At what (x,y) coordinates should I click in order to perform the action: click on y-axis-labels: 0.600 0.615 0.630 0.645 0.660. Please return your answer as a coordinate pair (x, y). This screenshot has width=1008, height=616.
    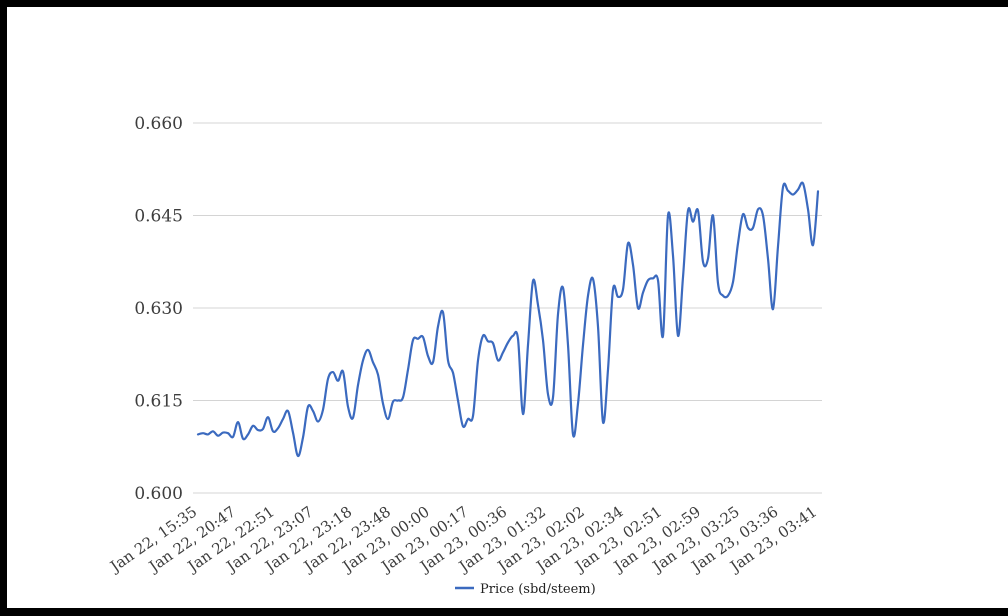
    Looking at the image, I should click on (158, 309).